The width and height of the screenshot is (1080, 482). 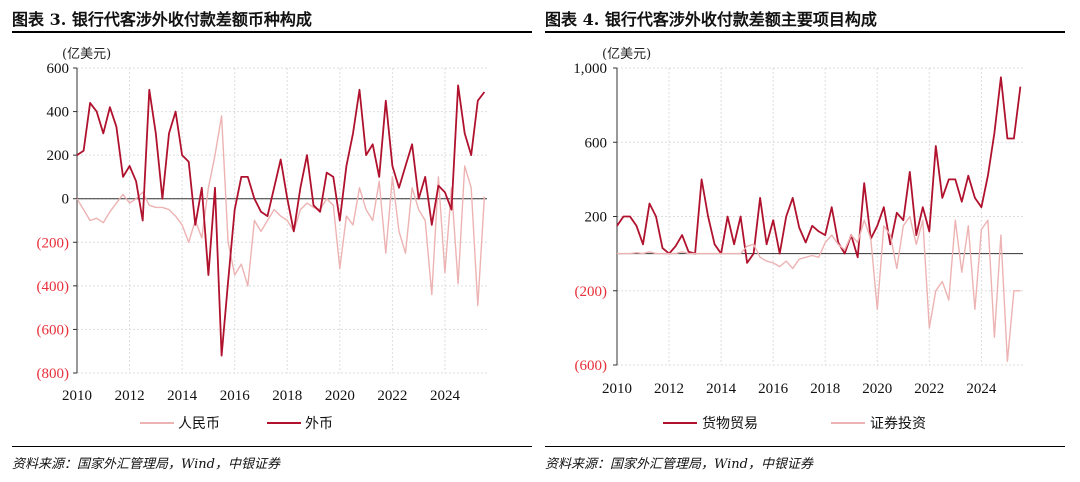 I want to click on y-tick-label: (800), so click(x=53, y=374).